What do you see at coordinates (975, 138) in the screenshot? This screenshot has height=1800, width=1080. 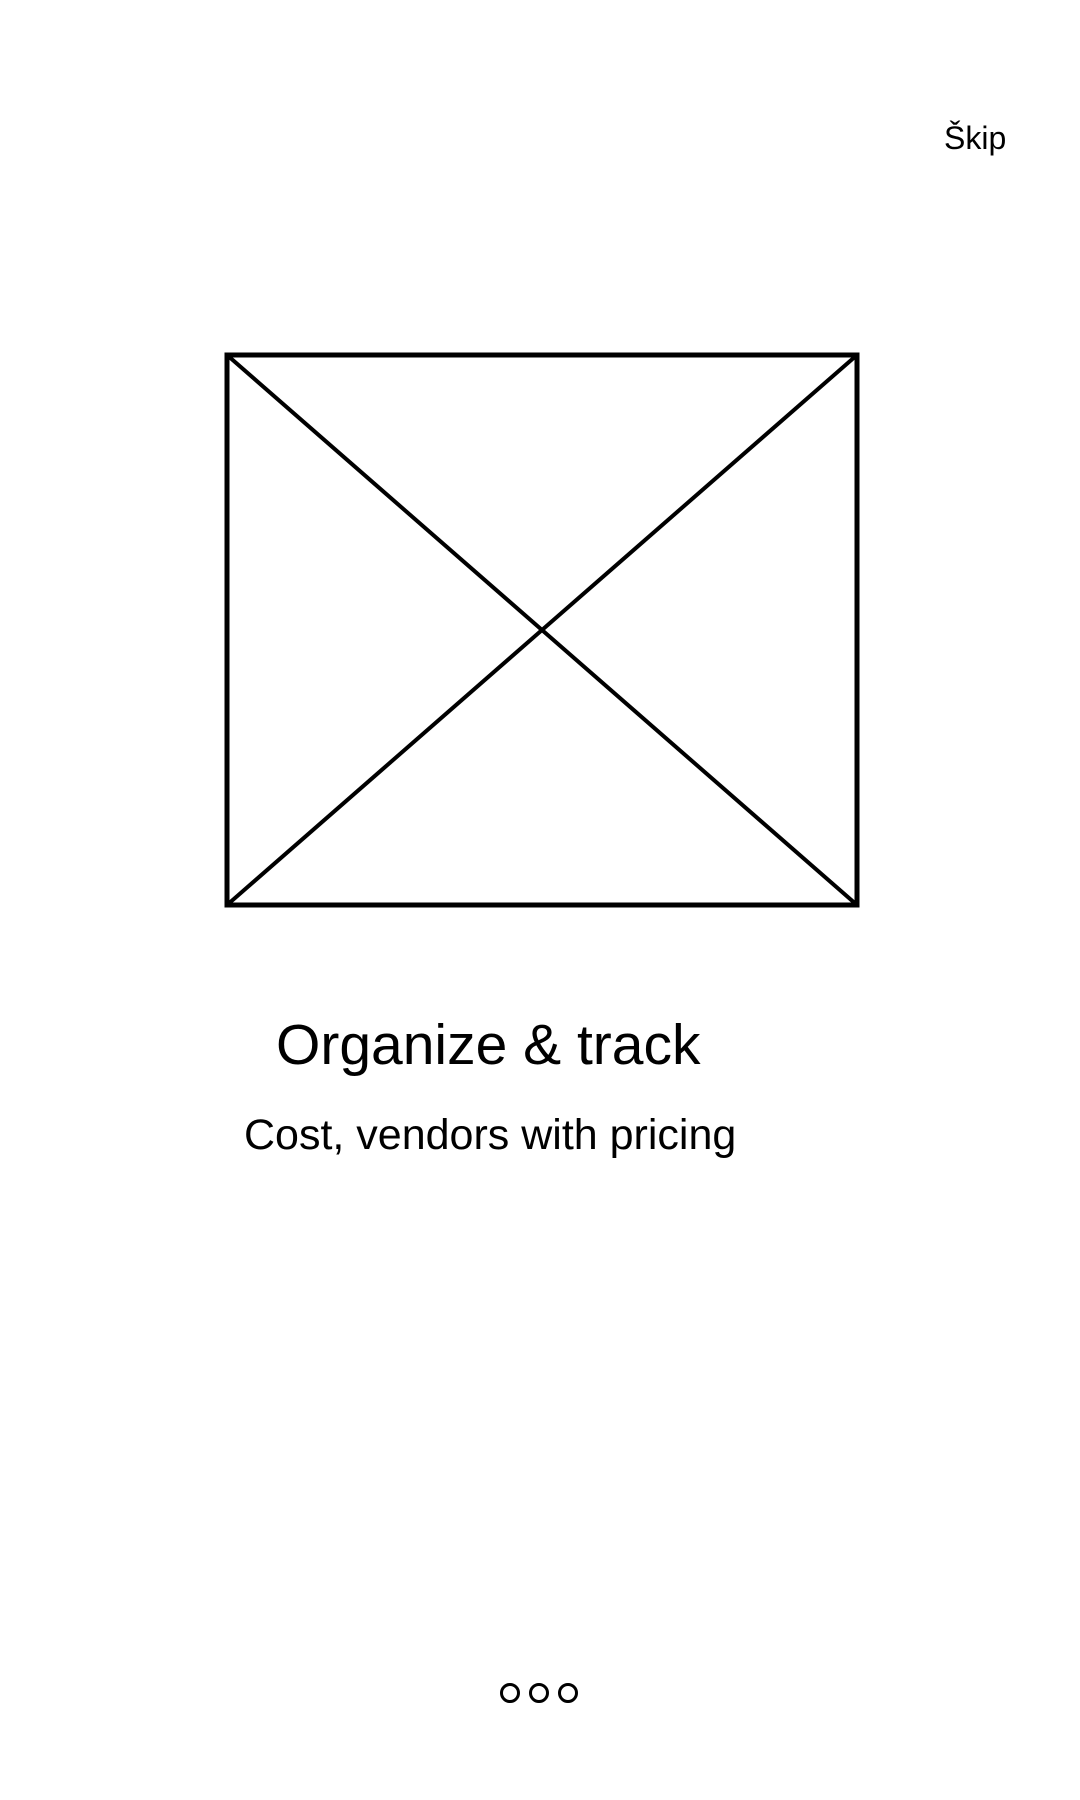 I see `skip-button: Škip` at bounding box center [975, 138].